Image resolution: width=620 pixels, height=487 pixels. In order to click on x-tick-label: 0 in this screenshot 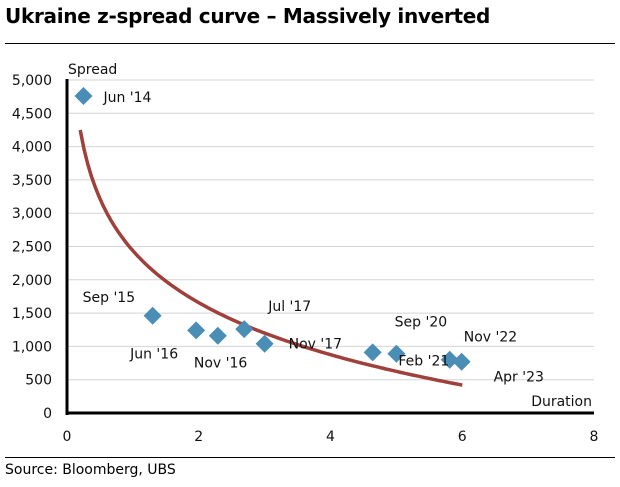, I will do `click(67, 437)`.